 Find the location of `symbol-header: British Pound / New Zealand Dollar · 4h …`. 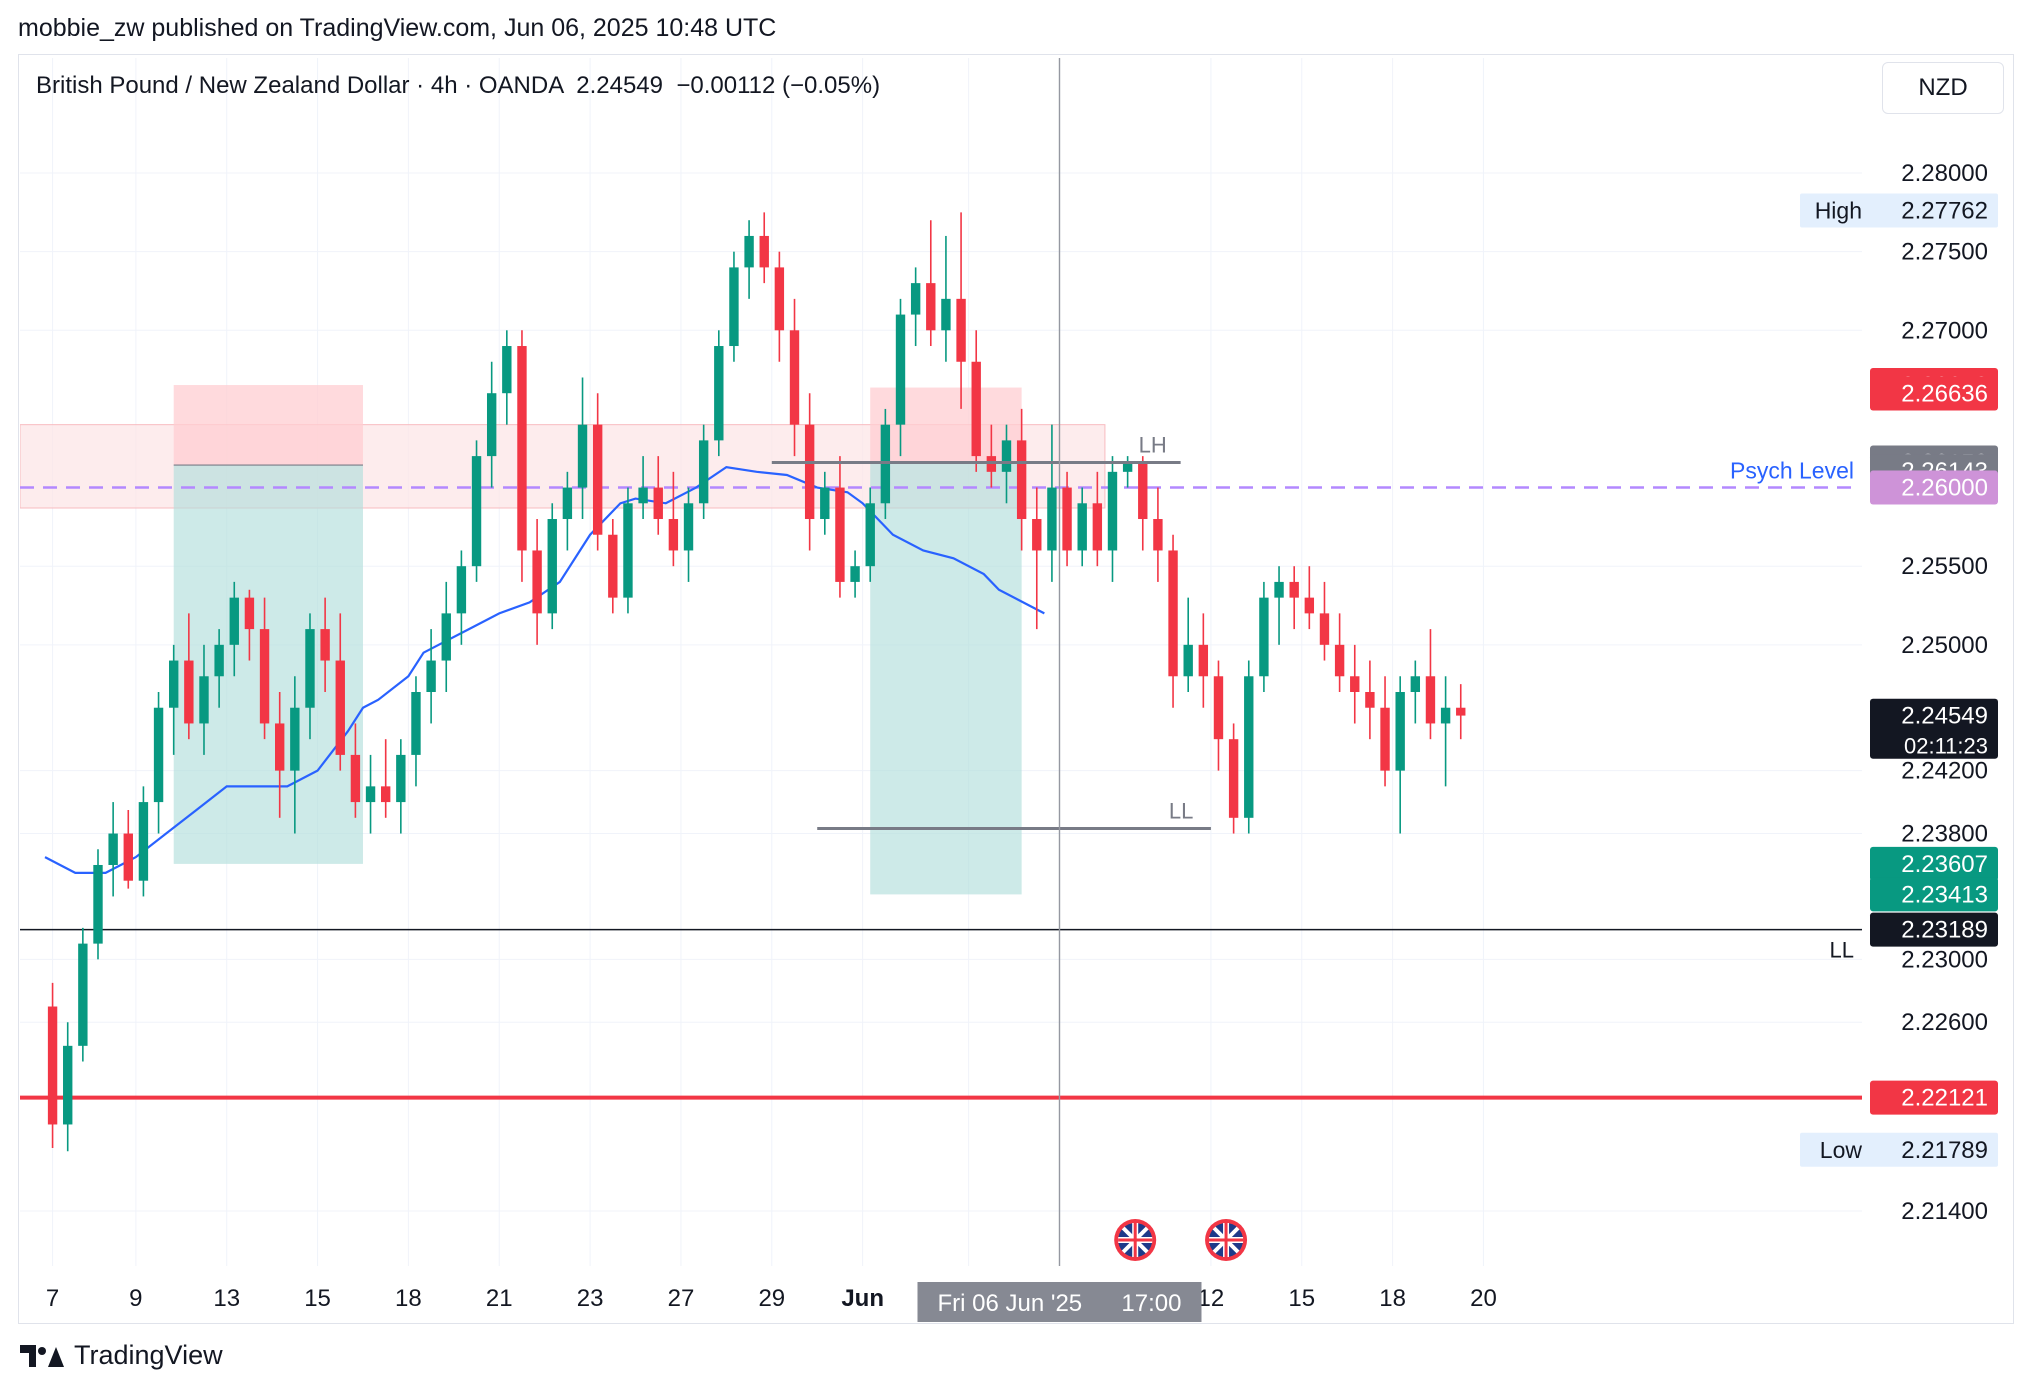

symbol-header: British Pound / New Zealand Dollar · 4h … is located at coordinates (458, 85).